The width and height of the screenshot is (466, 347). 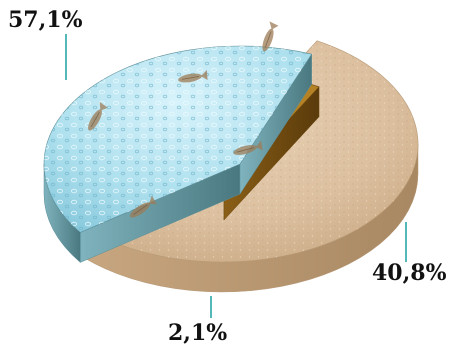 What do you see at coordinates (409, 273) in the screenshot?
I see `slice-40-8-label: 40,8%` at bounding box center [409, 273].